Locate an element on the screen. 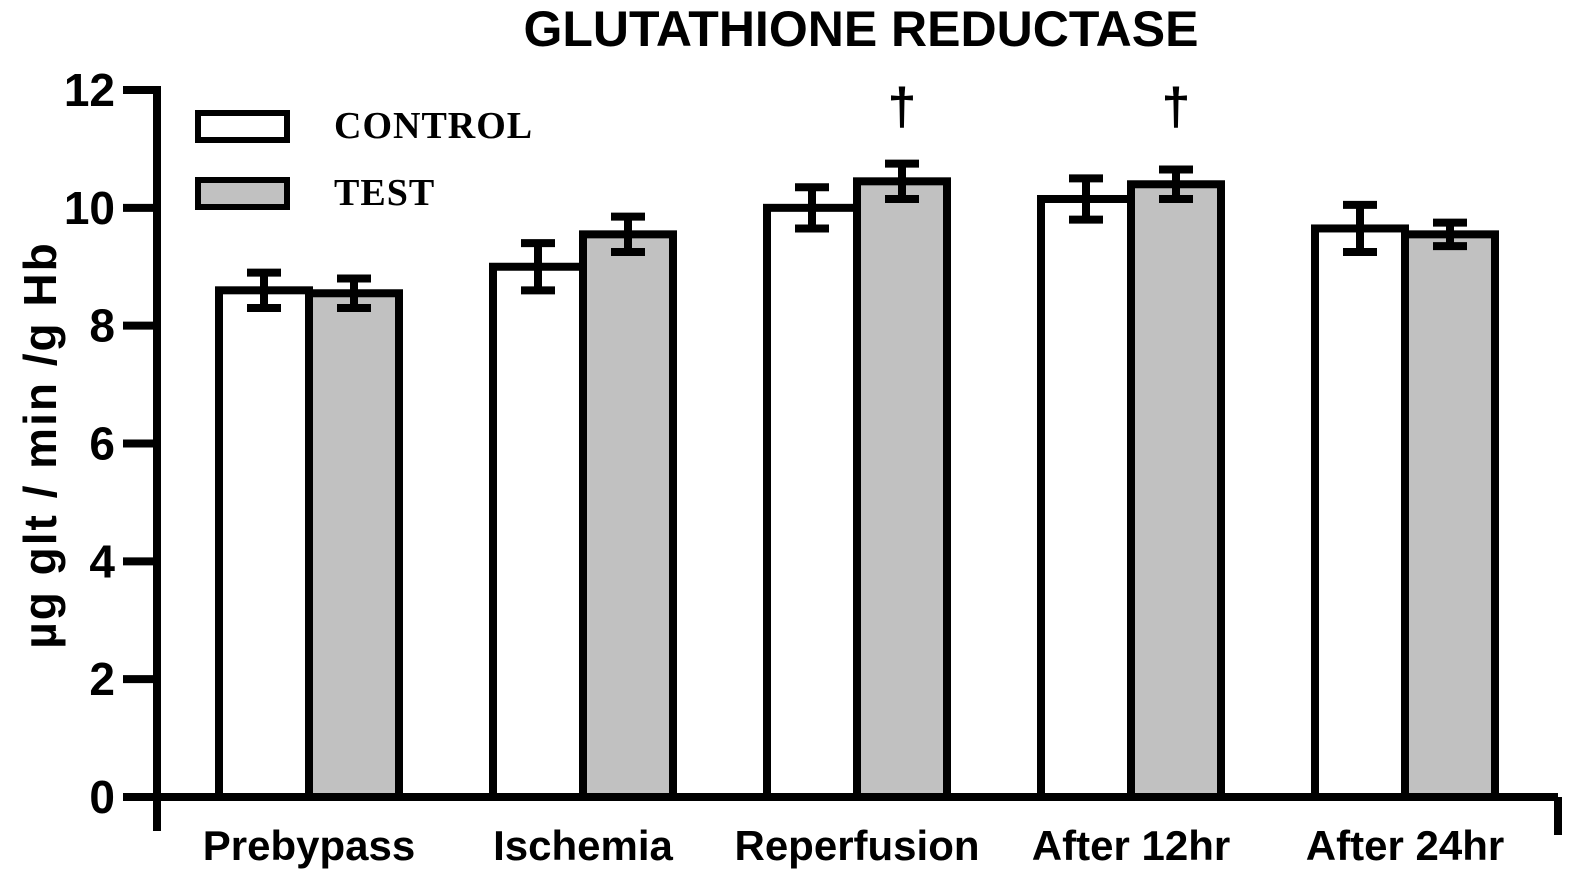 This screenshot has height=881, width=1570. legend-item-test: TEST is located at coordinates (364, 193).